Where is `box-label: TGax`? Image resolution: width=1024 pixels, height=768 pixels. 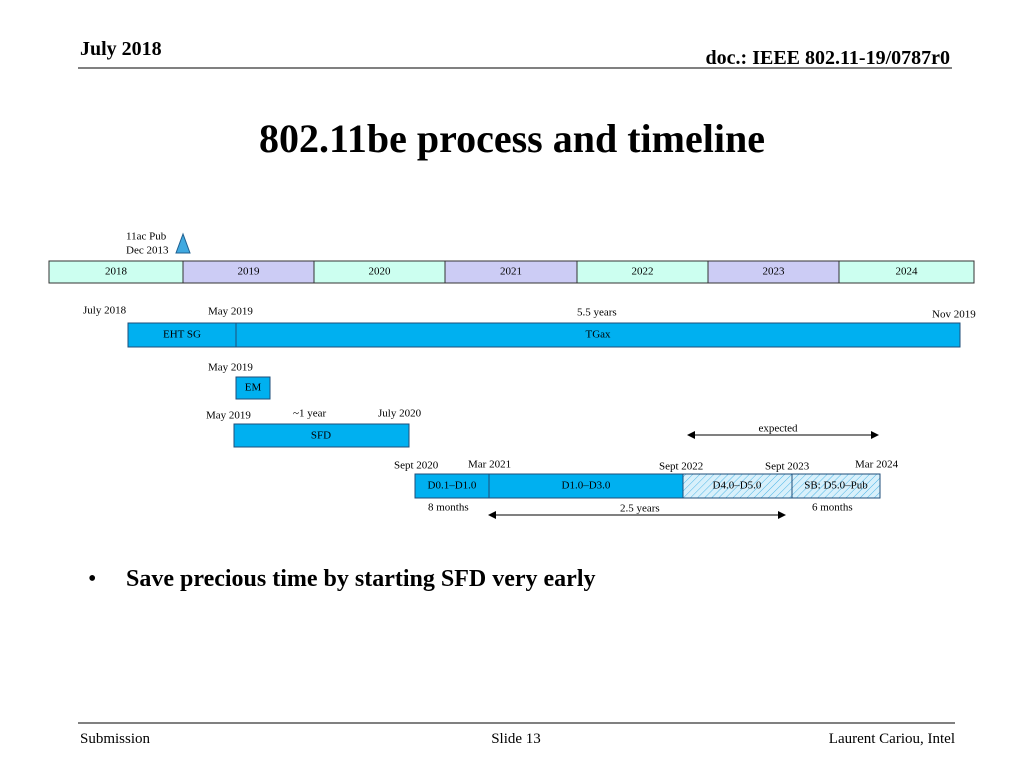 box-label: TGax is located at coordinates (598, 335).